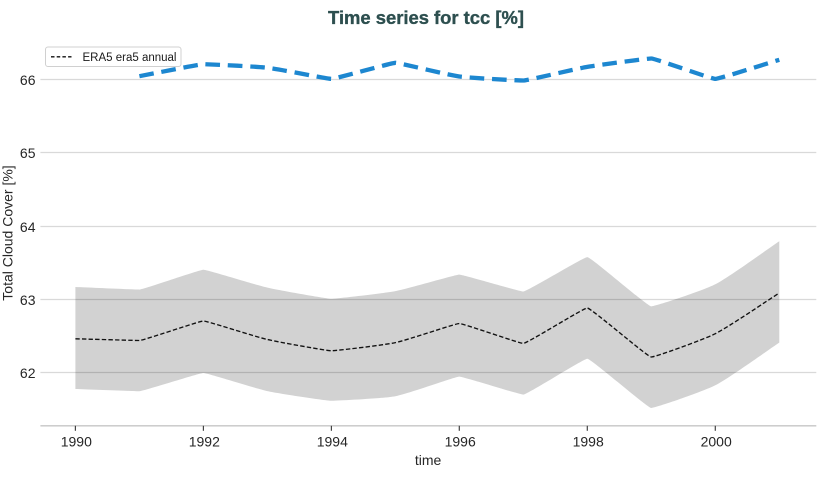 Image resolution: width=825 pixels, height=478 pixels. I want to click on svg-text: 1998, so click(588, 442).